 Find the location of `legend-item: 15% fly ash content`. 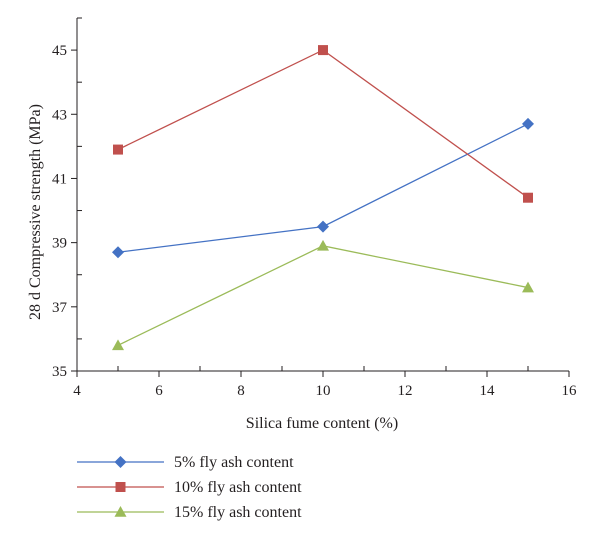

legend-item: 15% fly ash content is located at coordinates (189, 512).